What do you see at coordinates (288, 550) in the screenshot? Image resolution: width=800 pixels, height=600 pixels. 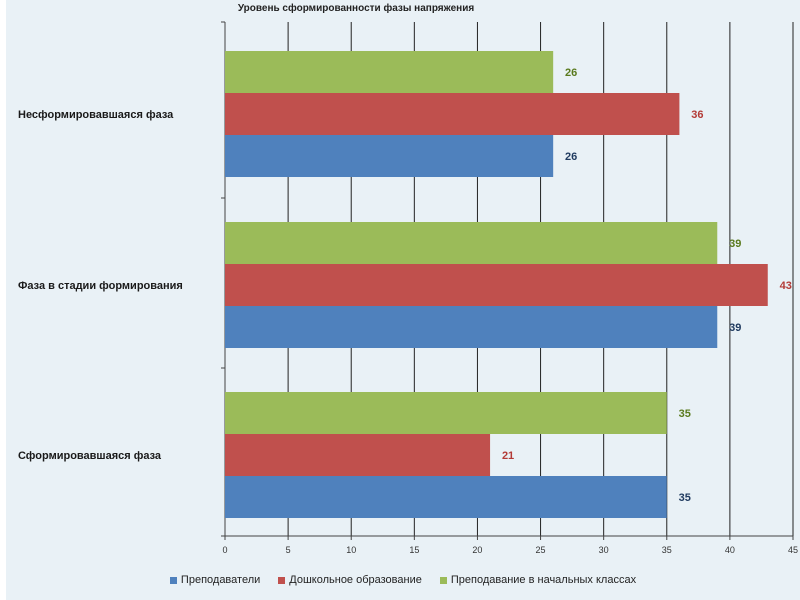 I see `x-tick-label-5: 5` at bounding box center [288, 550].